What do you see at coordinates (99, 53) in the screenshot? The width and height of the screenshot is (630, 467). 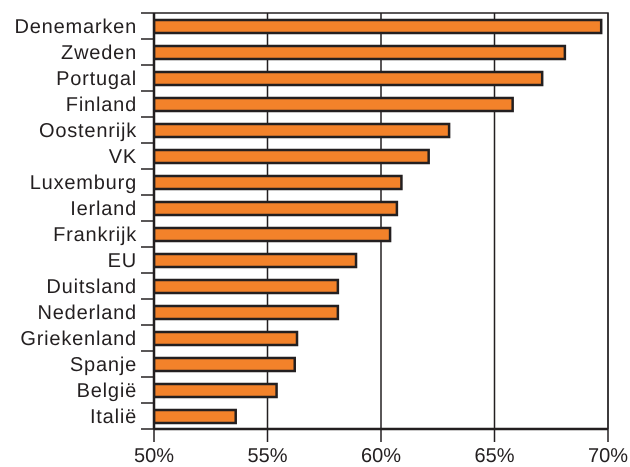 I see `y-tick-label: Zweden` at bounding box center [99, 53].